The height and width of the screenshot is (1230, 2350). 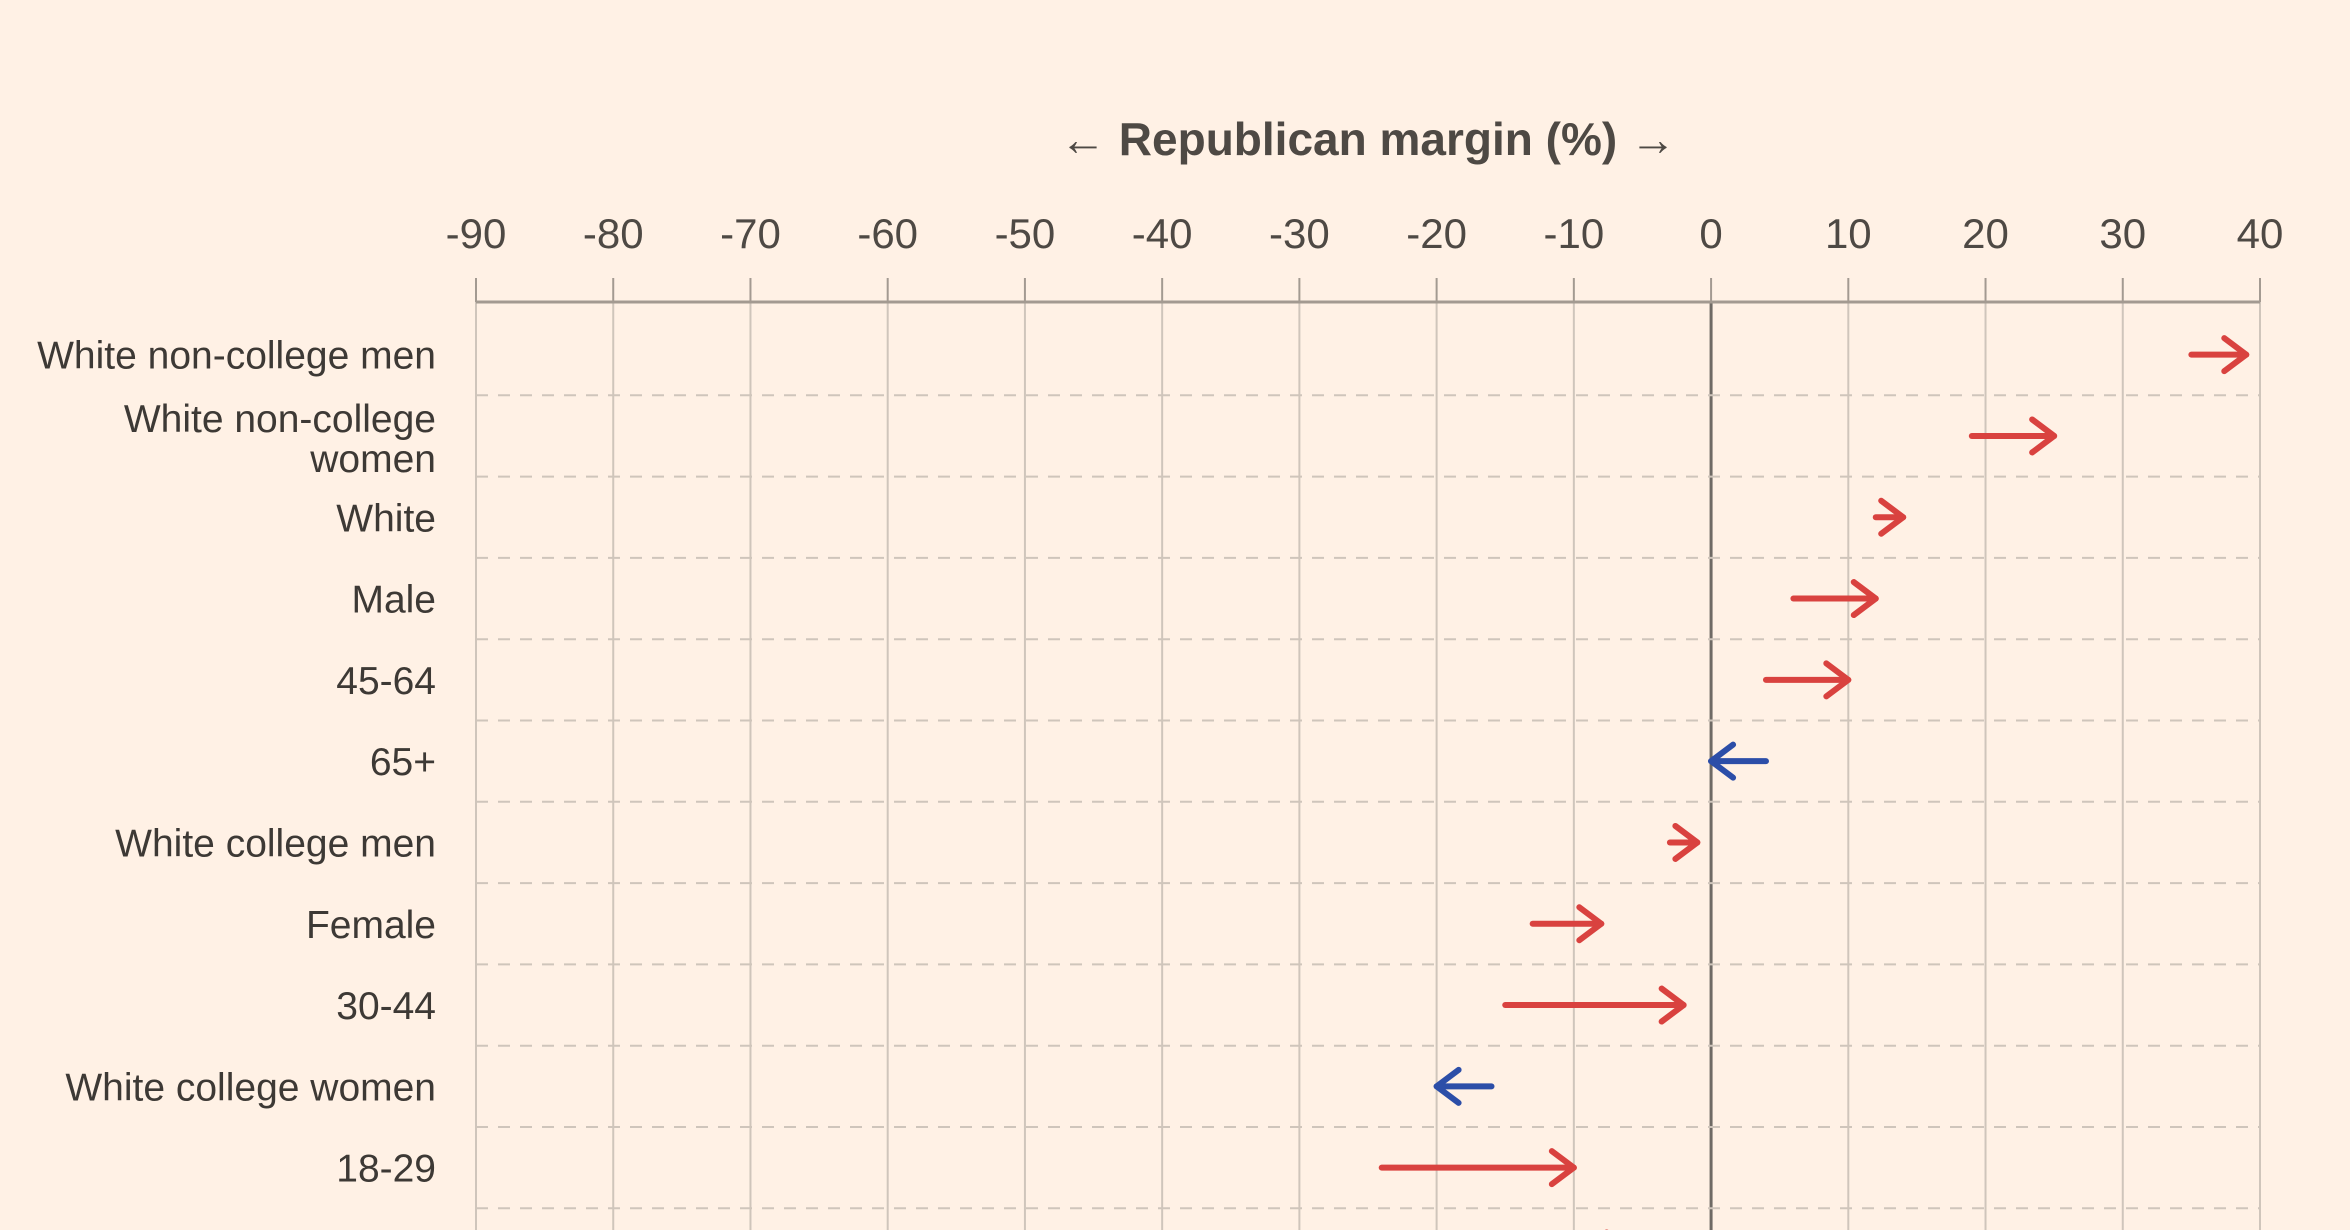 What do you see at coordinates (371, 925) in the screenshot?
I see `category-label: Female` at bounding box center [371, 925].